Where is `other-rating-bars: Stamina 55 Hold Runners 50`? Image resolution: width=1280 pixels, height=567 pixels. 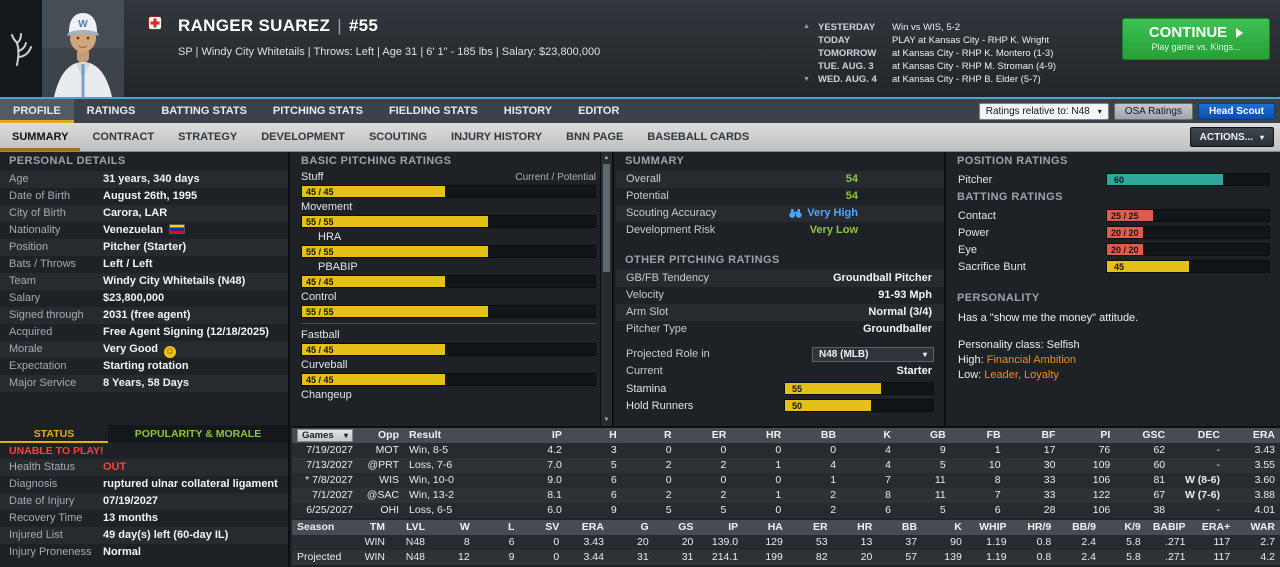
other-rating-bars: Stamina 55 Hold Runners 50 is located at coordinates (780, 397).